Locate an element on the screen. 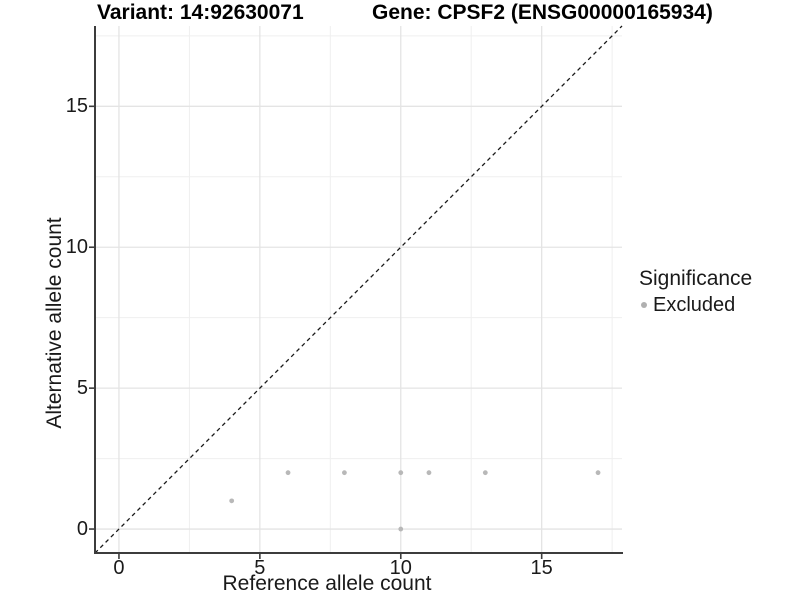  gene-title: Gene: CPSF2 (ENSG00000165934) is located at coordinates (542, 12).